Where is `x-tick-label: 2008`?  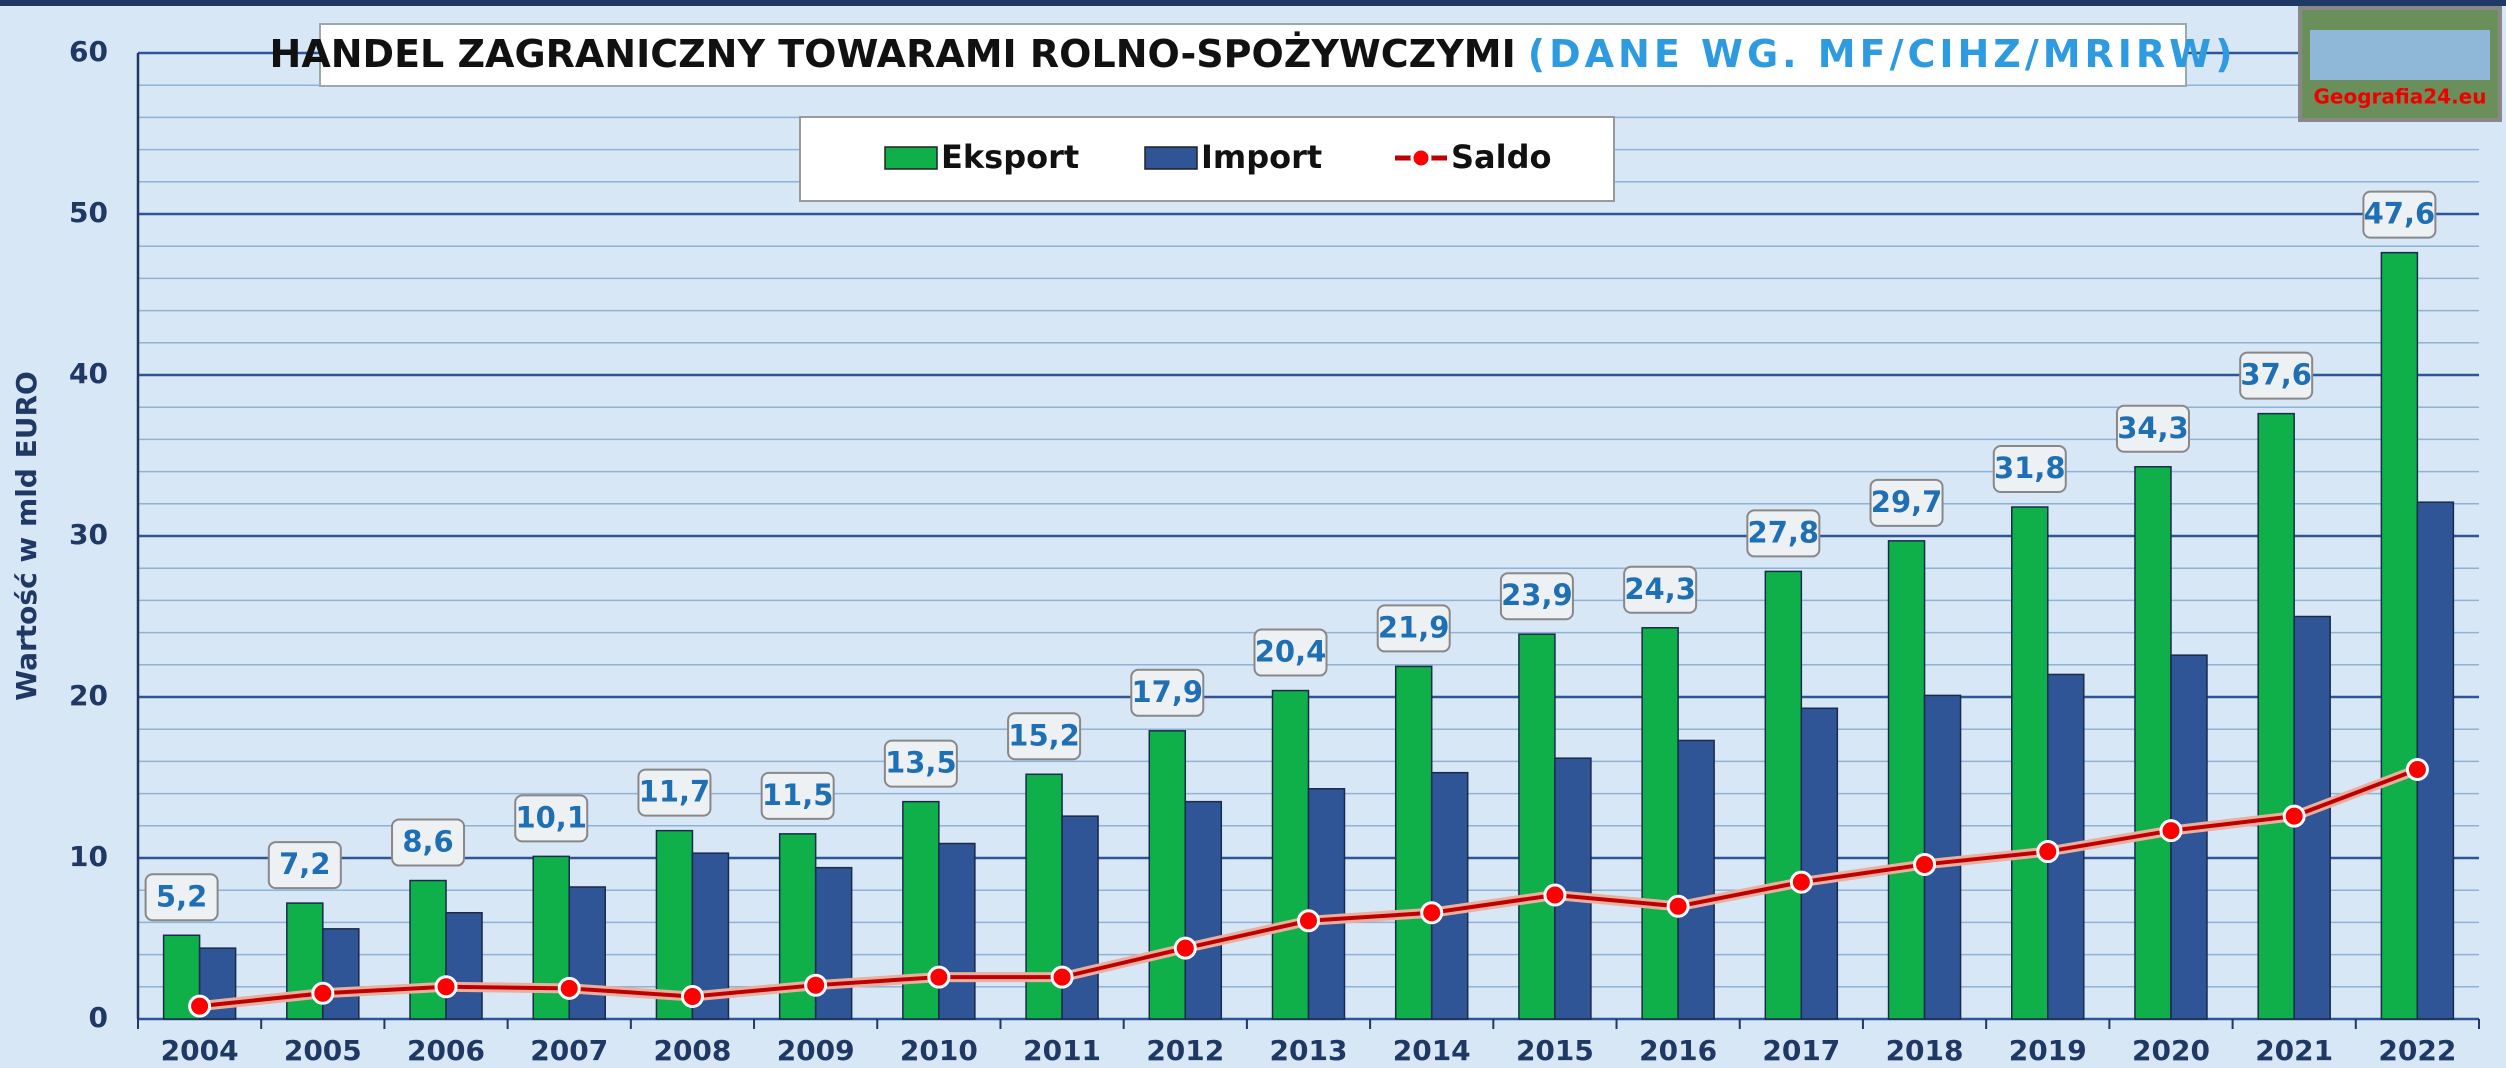
x-tick-label: 2008 is located at coordinates (692, 1050).